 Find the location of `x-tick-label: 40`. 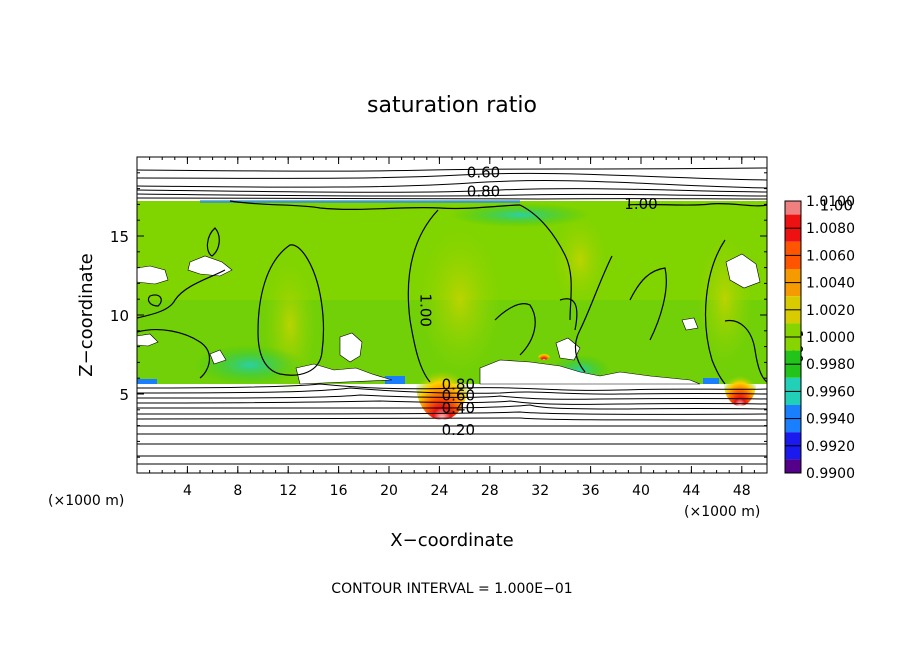

x-tick-label: 40 is located at coordinates (641, 491).